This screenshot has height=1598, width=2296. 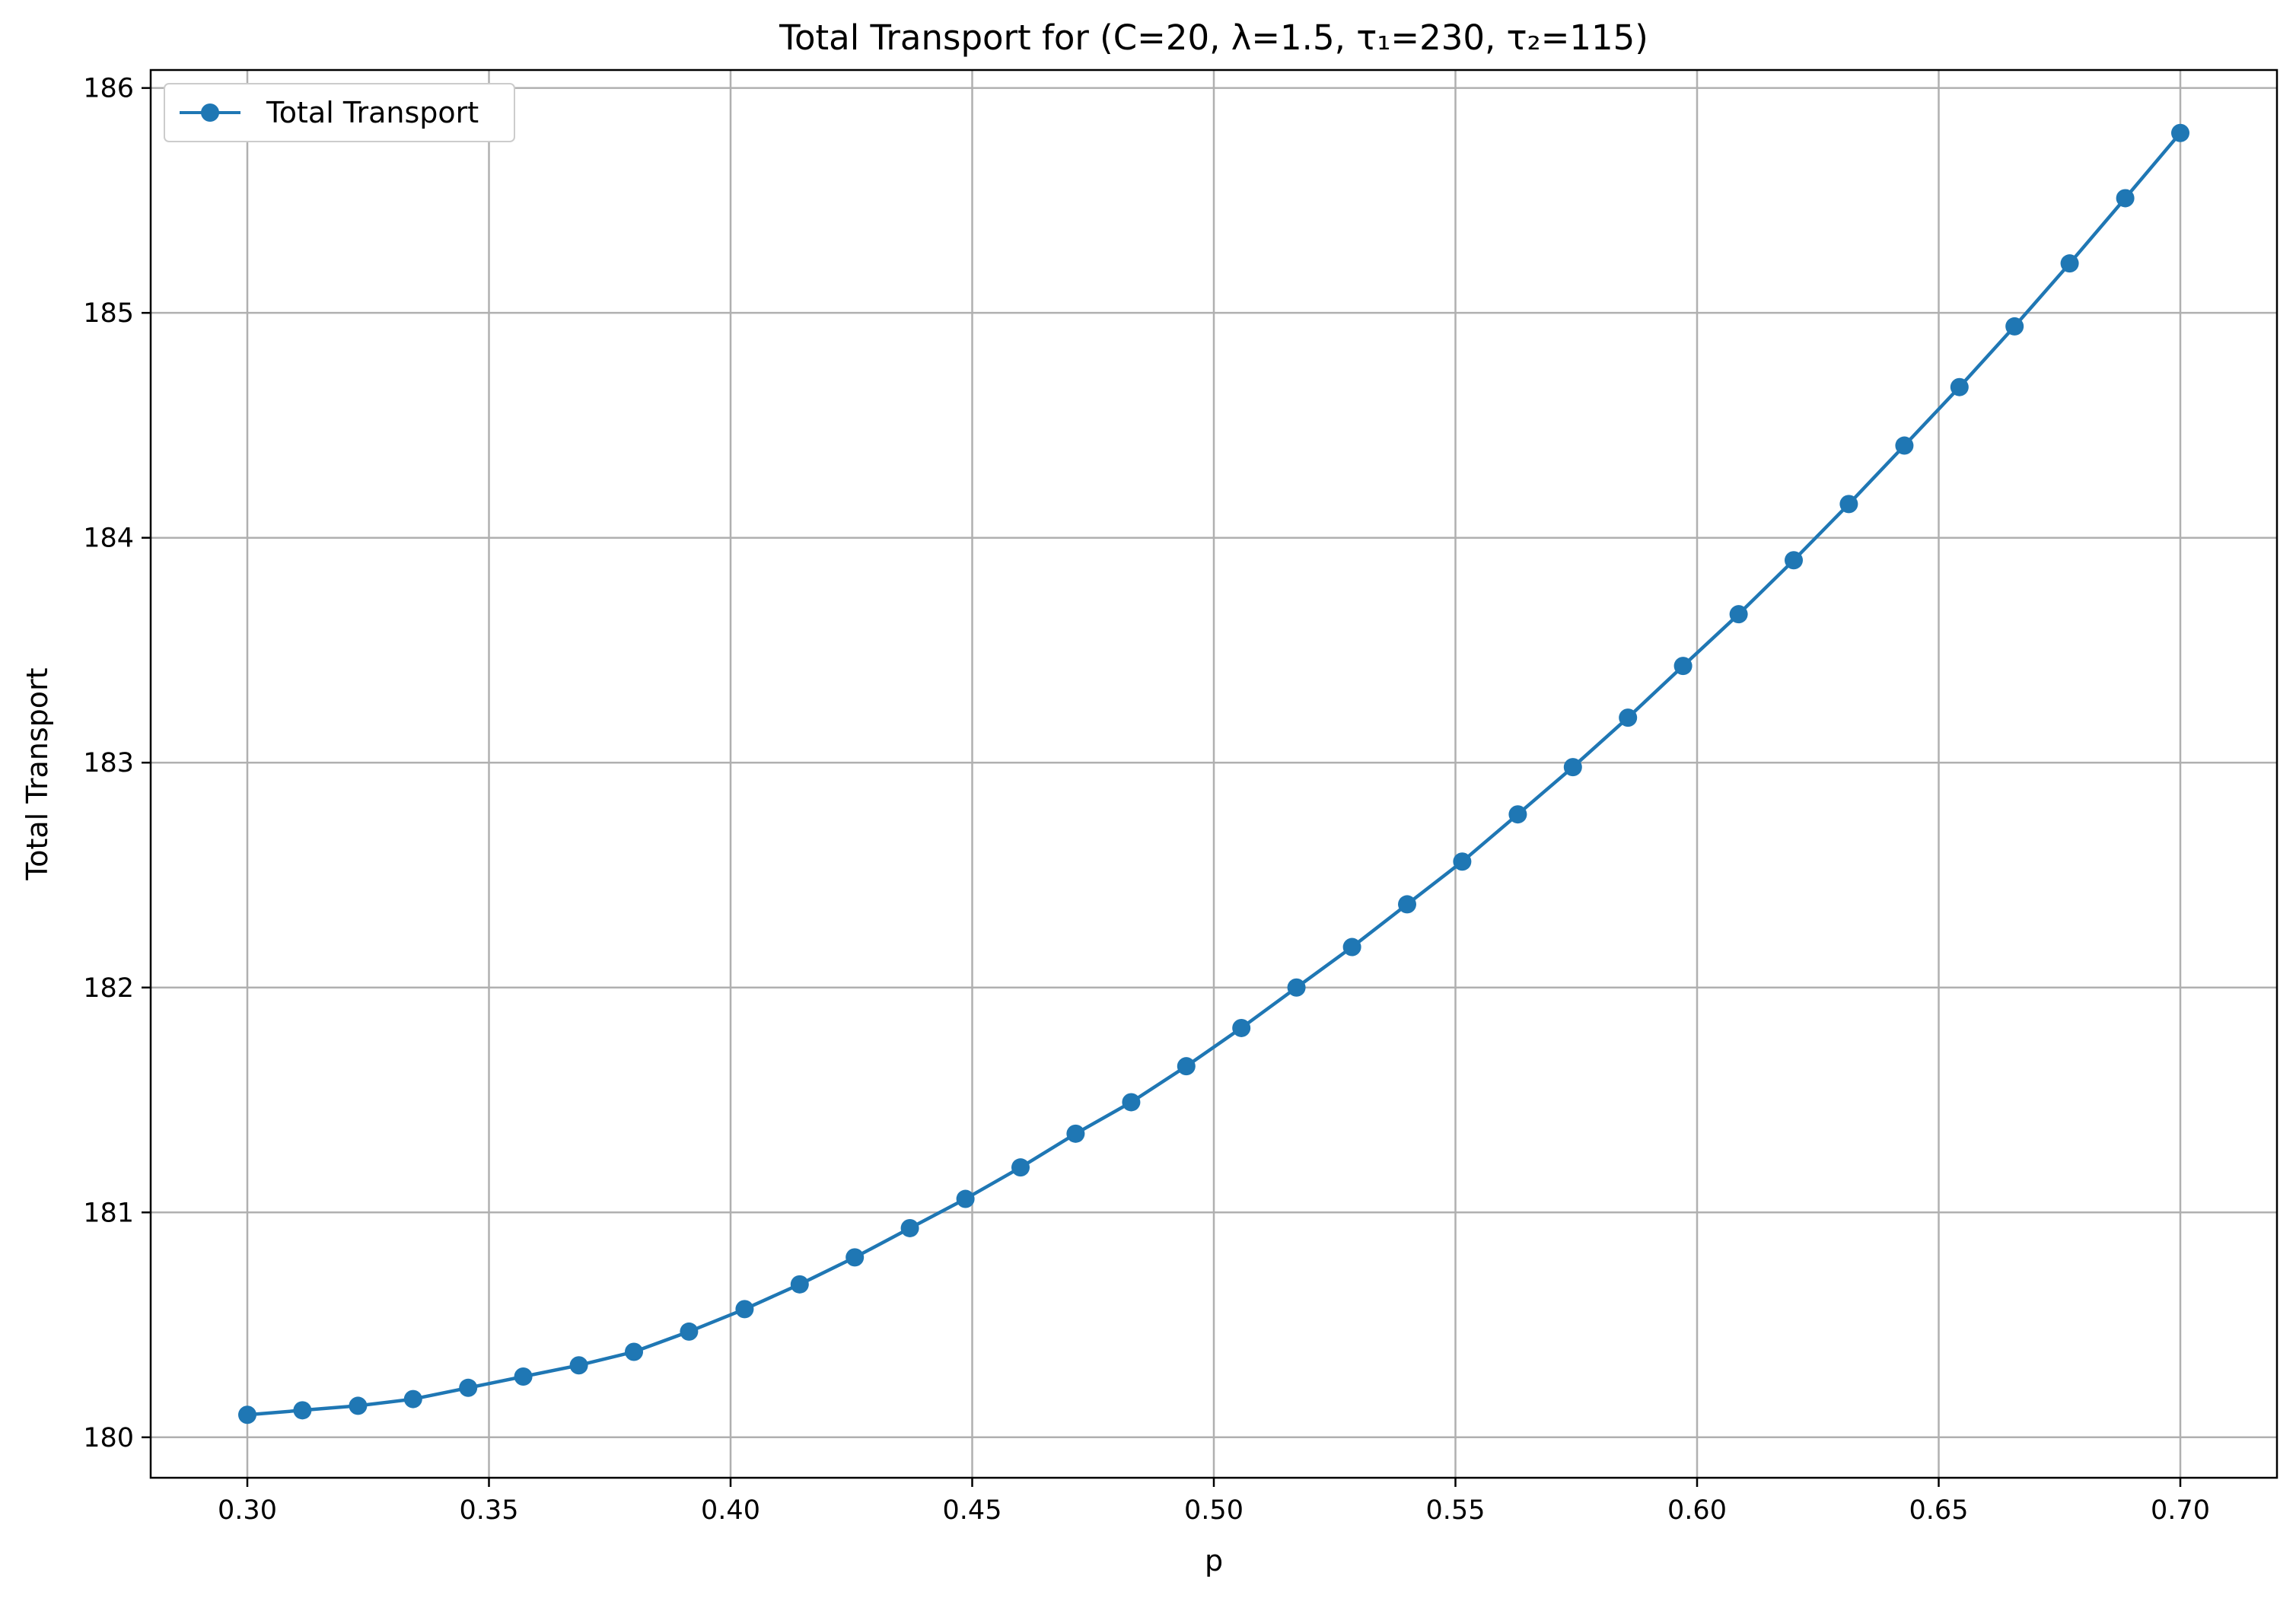 I want to click on y-tick-label: 182, so click(x=108, y=988).